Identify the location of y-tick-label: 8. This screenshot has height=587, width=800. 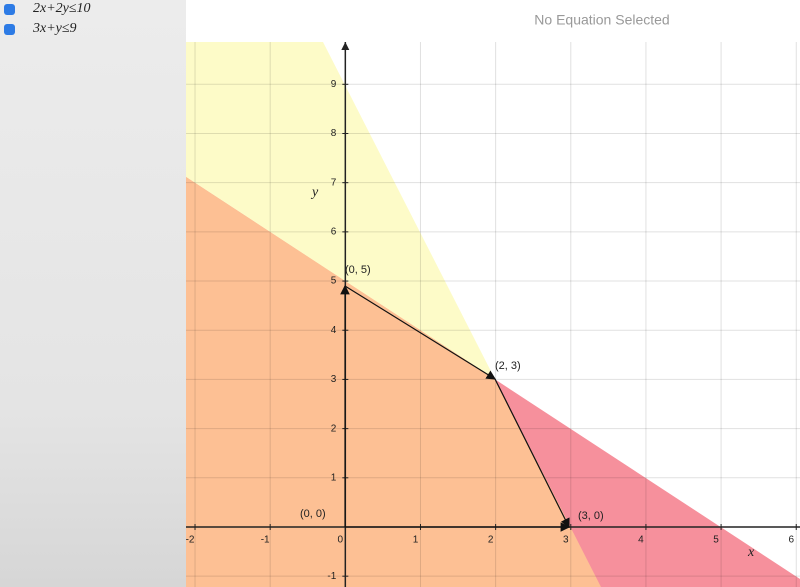
(334, 133).